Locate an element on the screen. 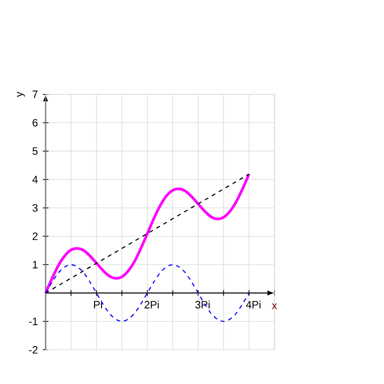 The image size is (384, 384). y-tick-label: 3 is located at coordinates (35, 208).